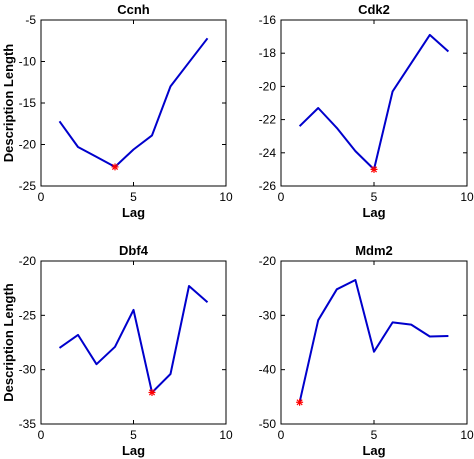  Describe the element at coordinates (28, 62) in the screenshot. I see `y-tick-label: -10` at that location.